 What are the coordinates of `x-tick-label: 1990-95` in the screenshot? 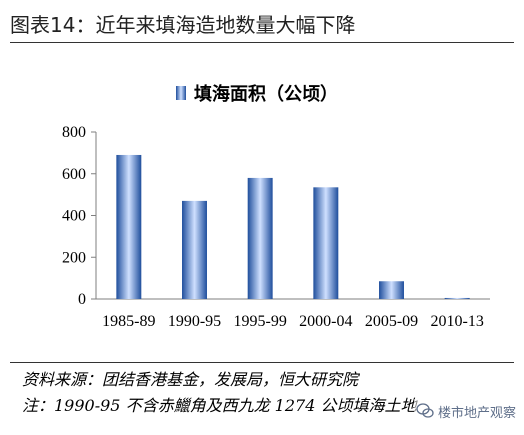 It's located at (194, 321).